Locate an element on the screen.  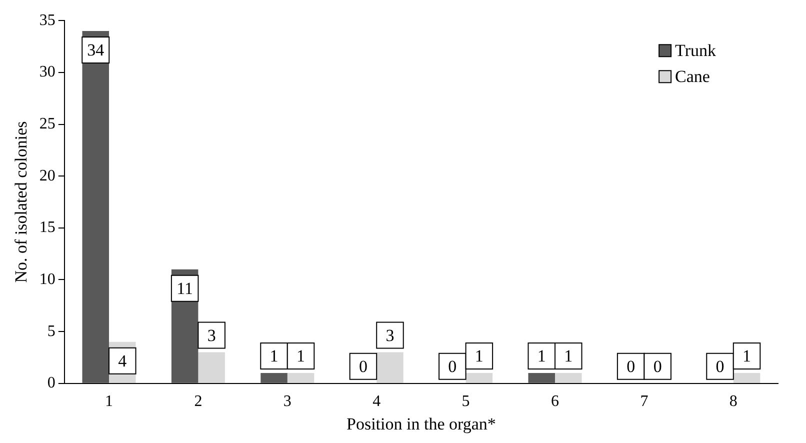
x-tick-label: 2 is located at coordinates (198, 401).